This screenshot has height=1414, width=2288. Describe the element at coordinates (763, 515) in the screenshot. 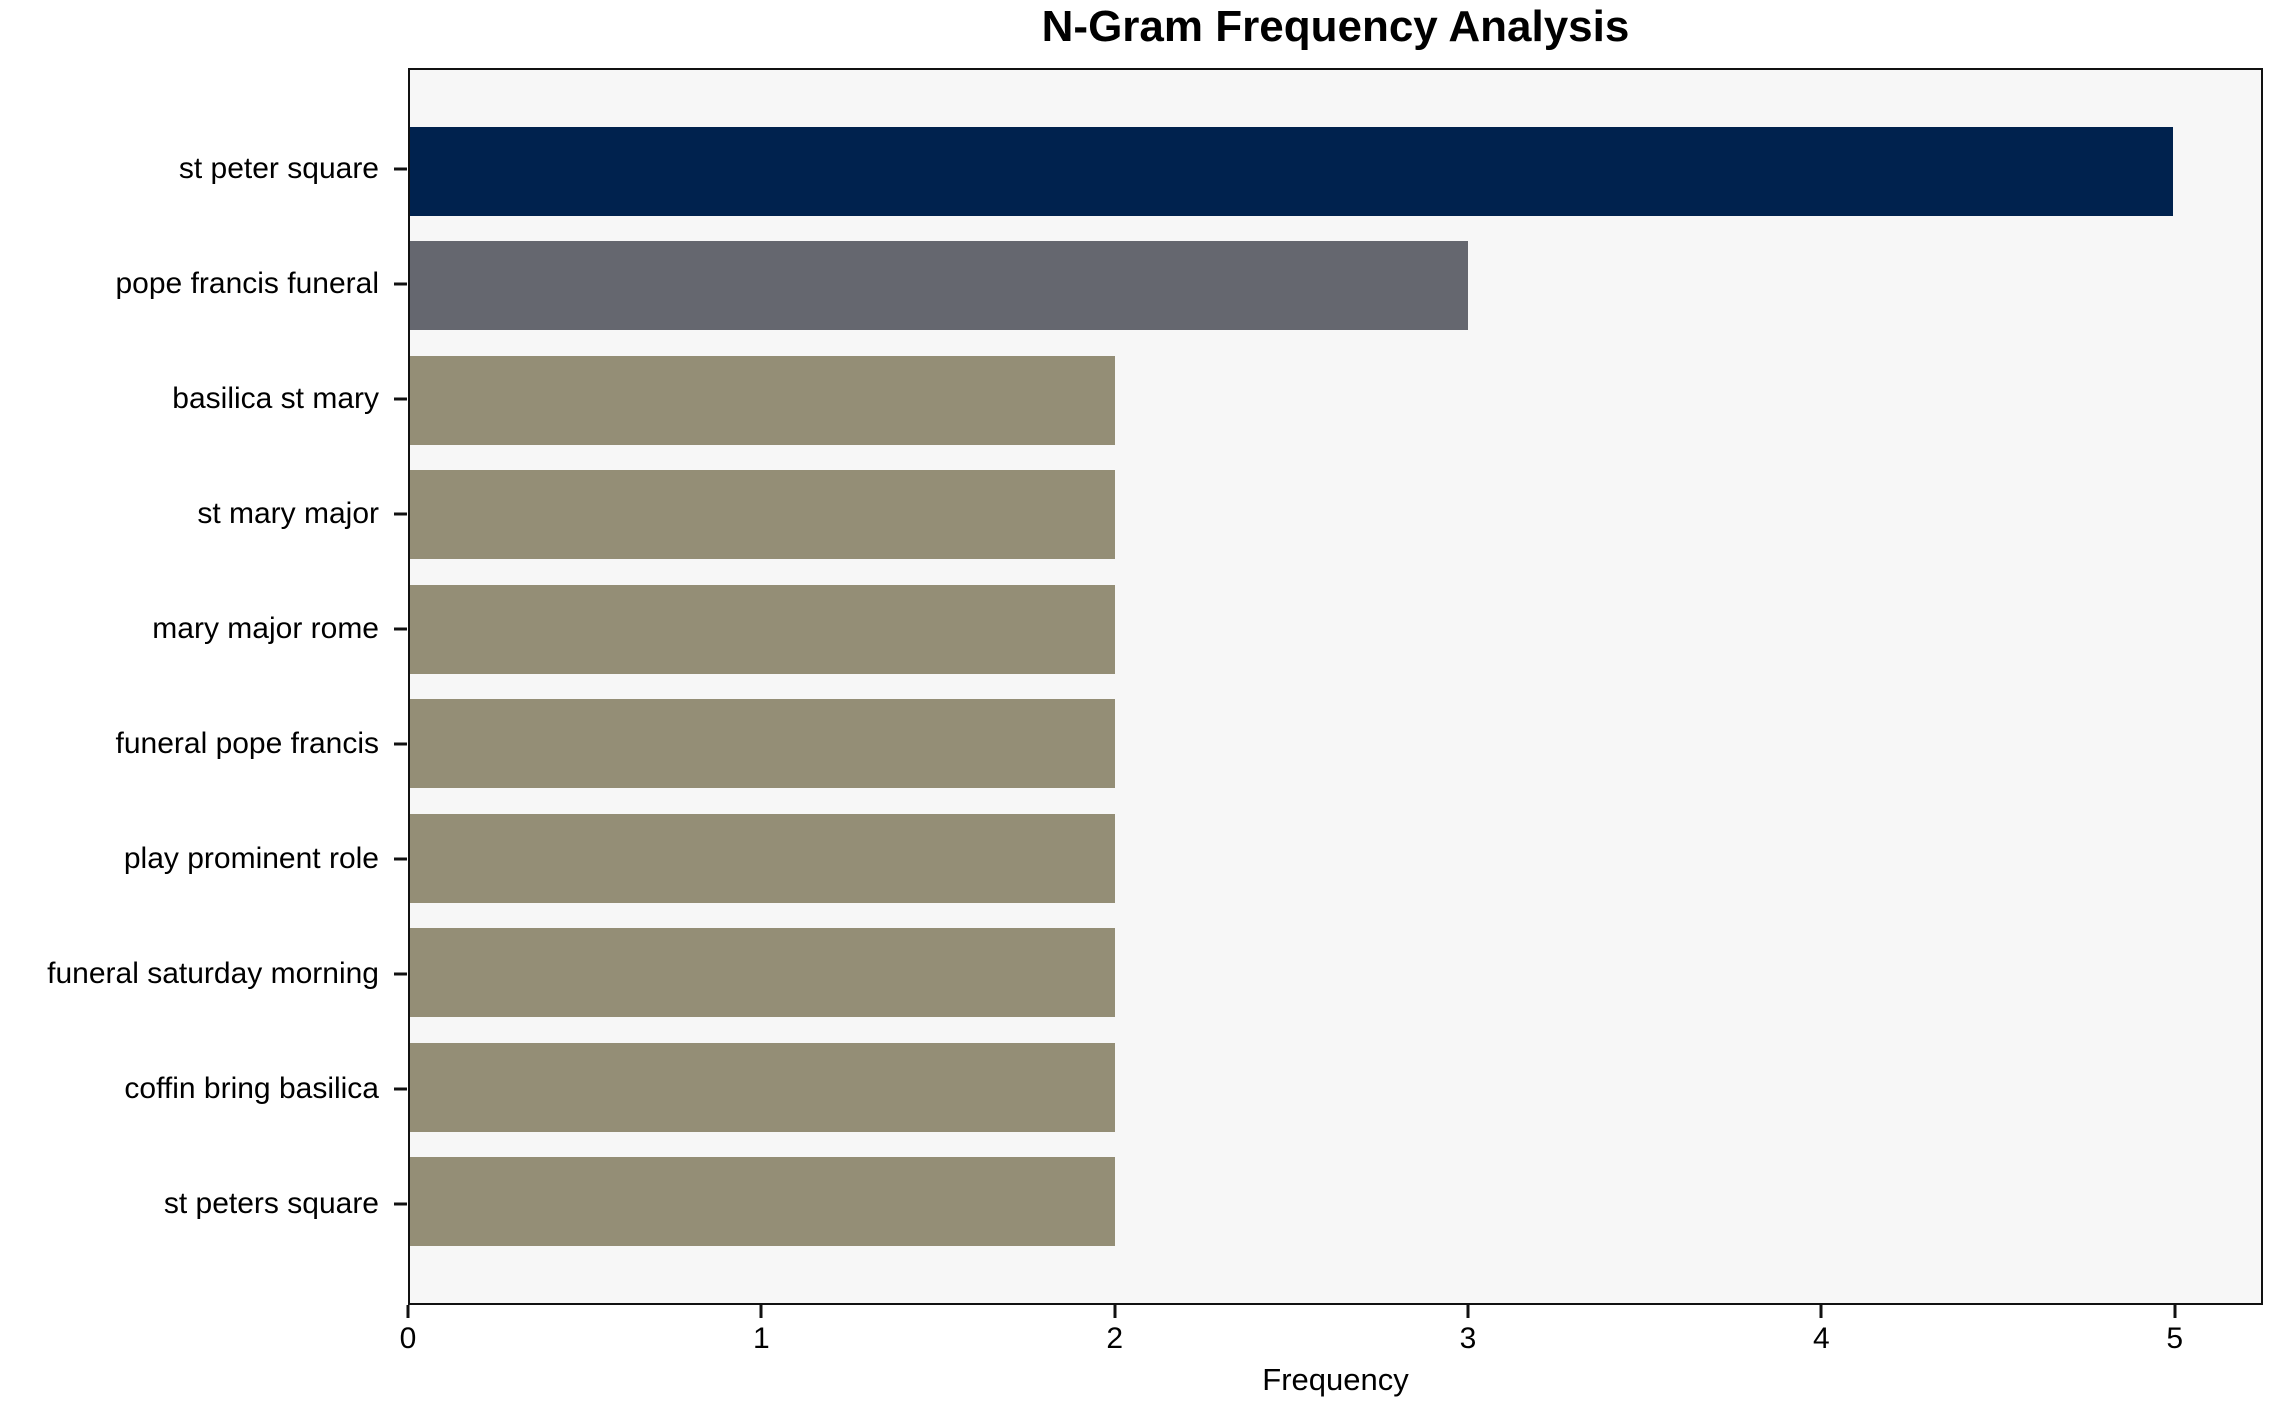

I see `bar-st-mary-major` at that location.